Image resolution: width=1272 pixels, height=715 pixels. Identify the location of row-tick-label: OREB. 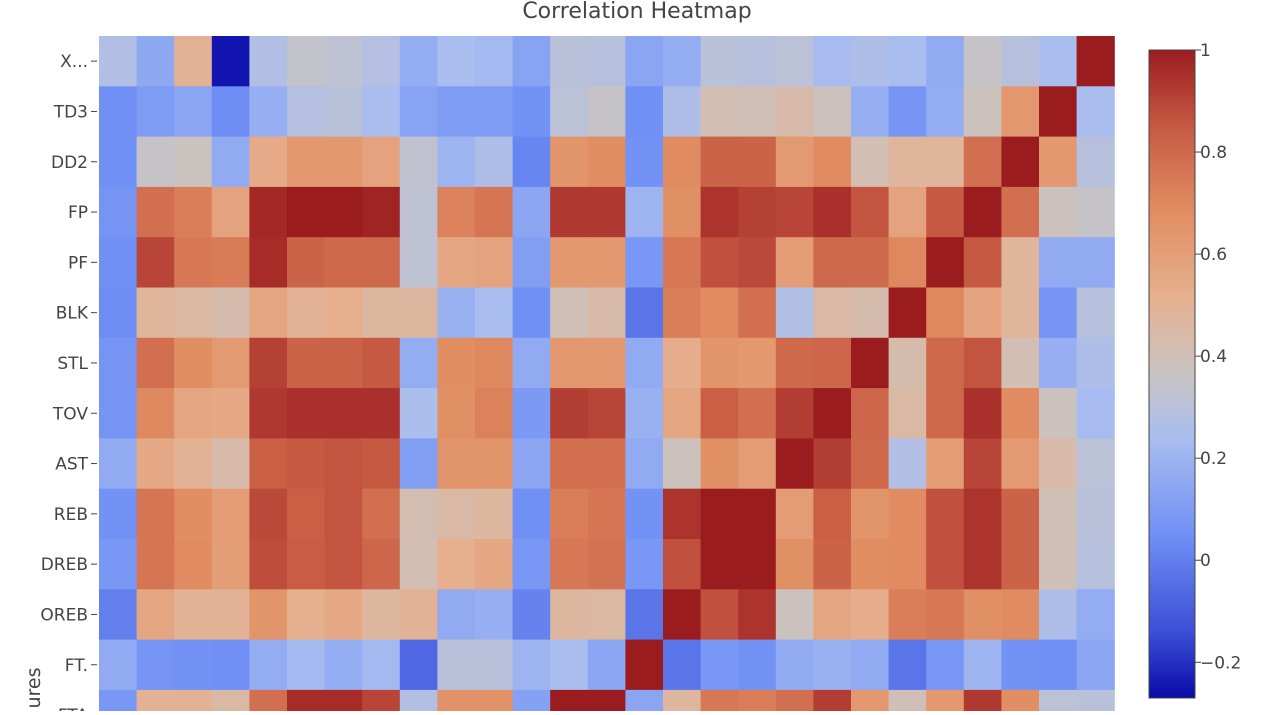
(64, 615).